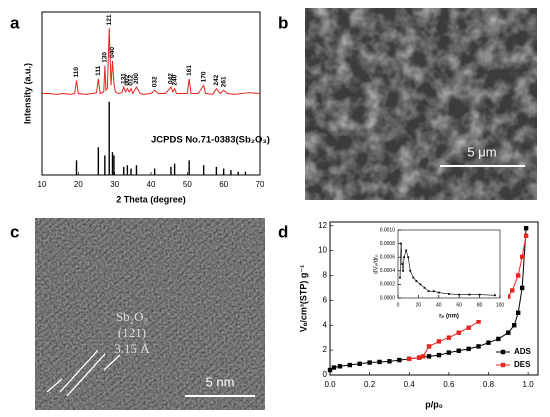  I want to click on legend-label: ADS, so click(523, 351).